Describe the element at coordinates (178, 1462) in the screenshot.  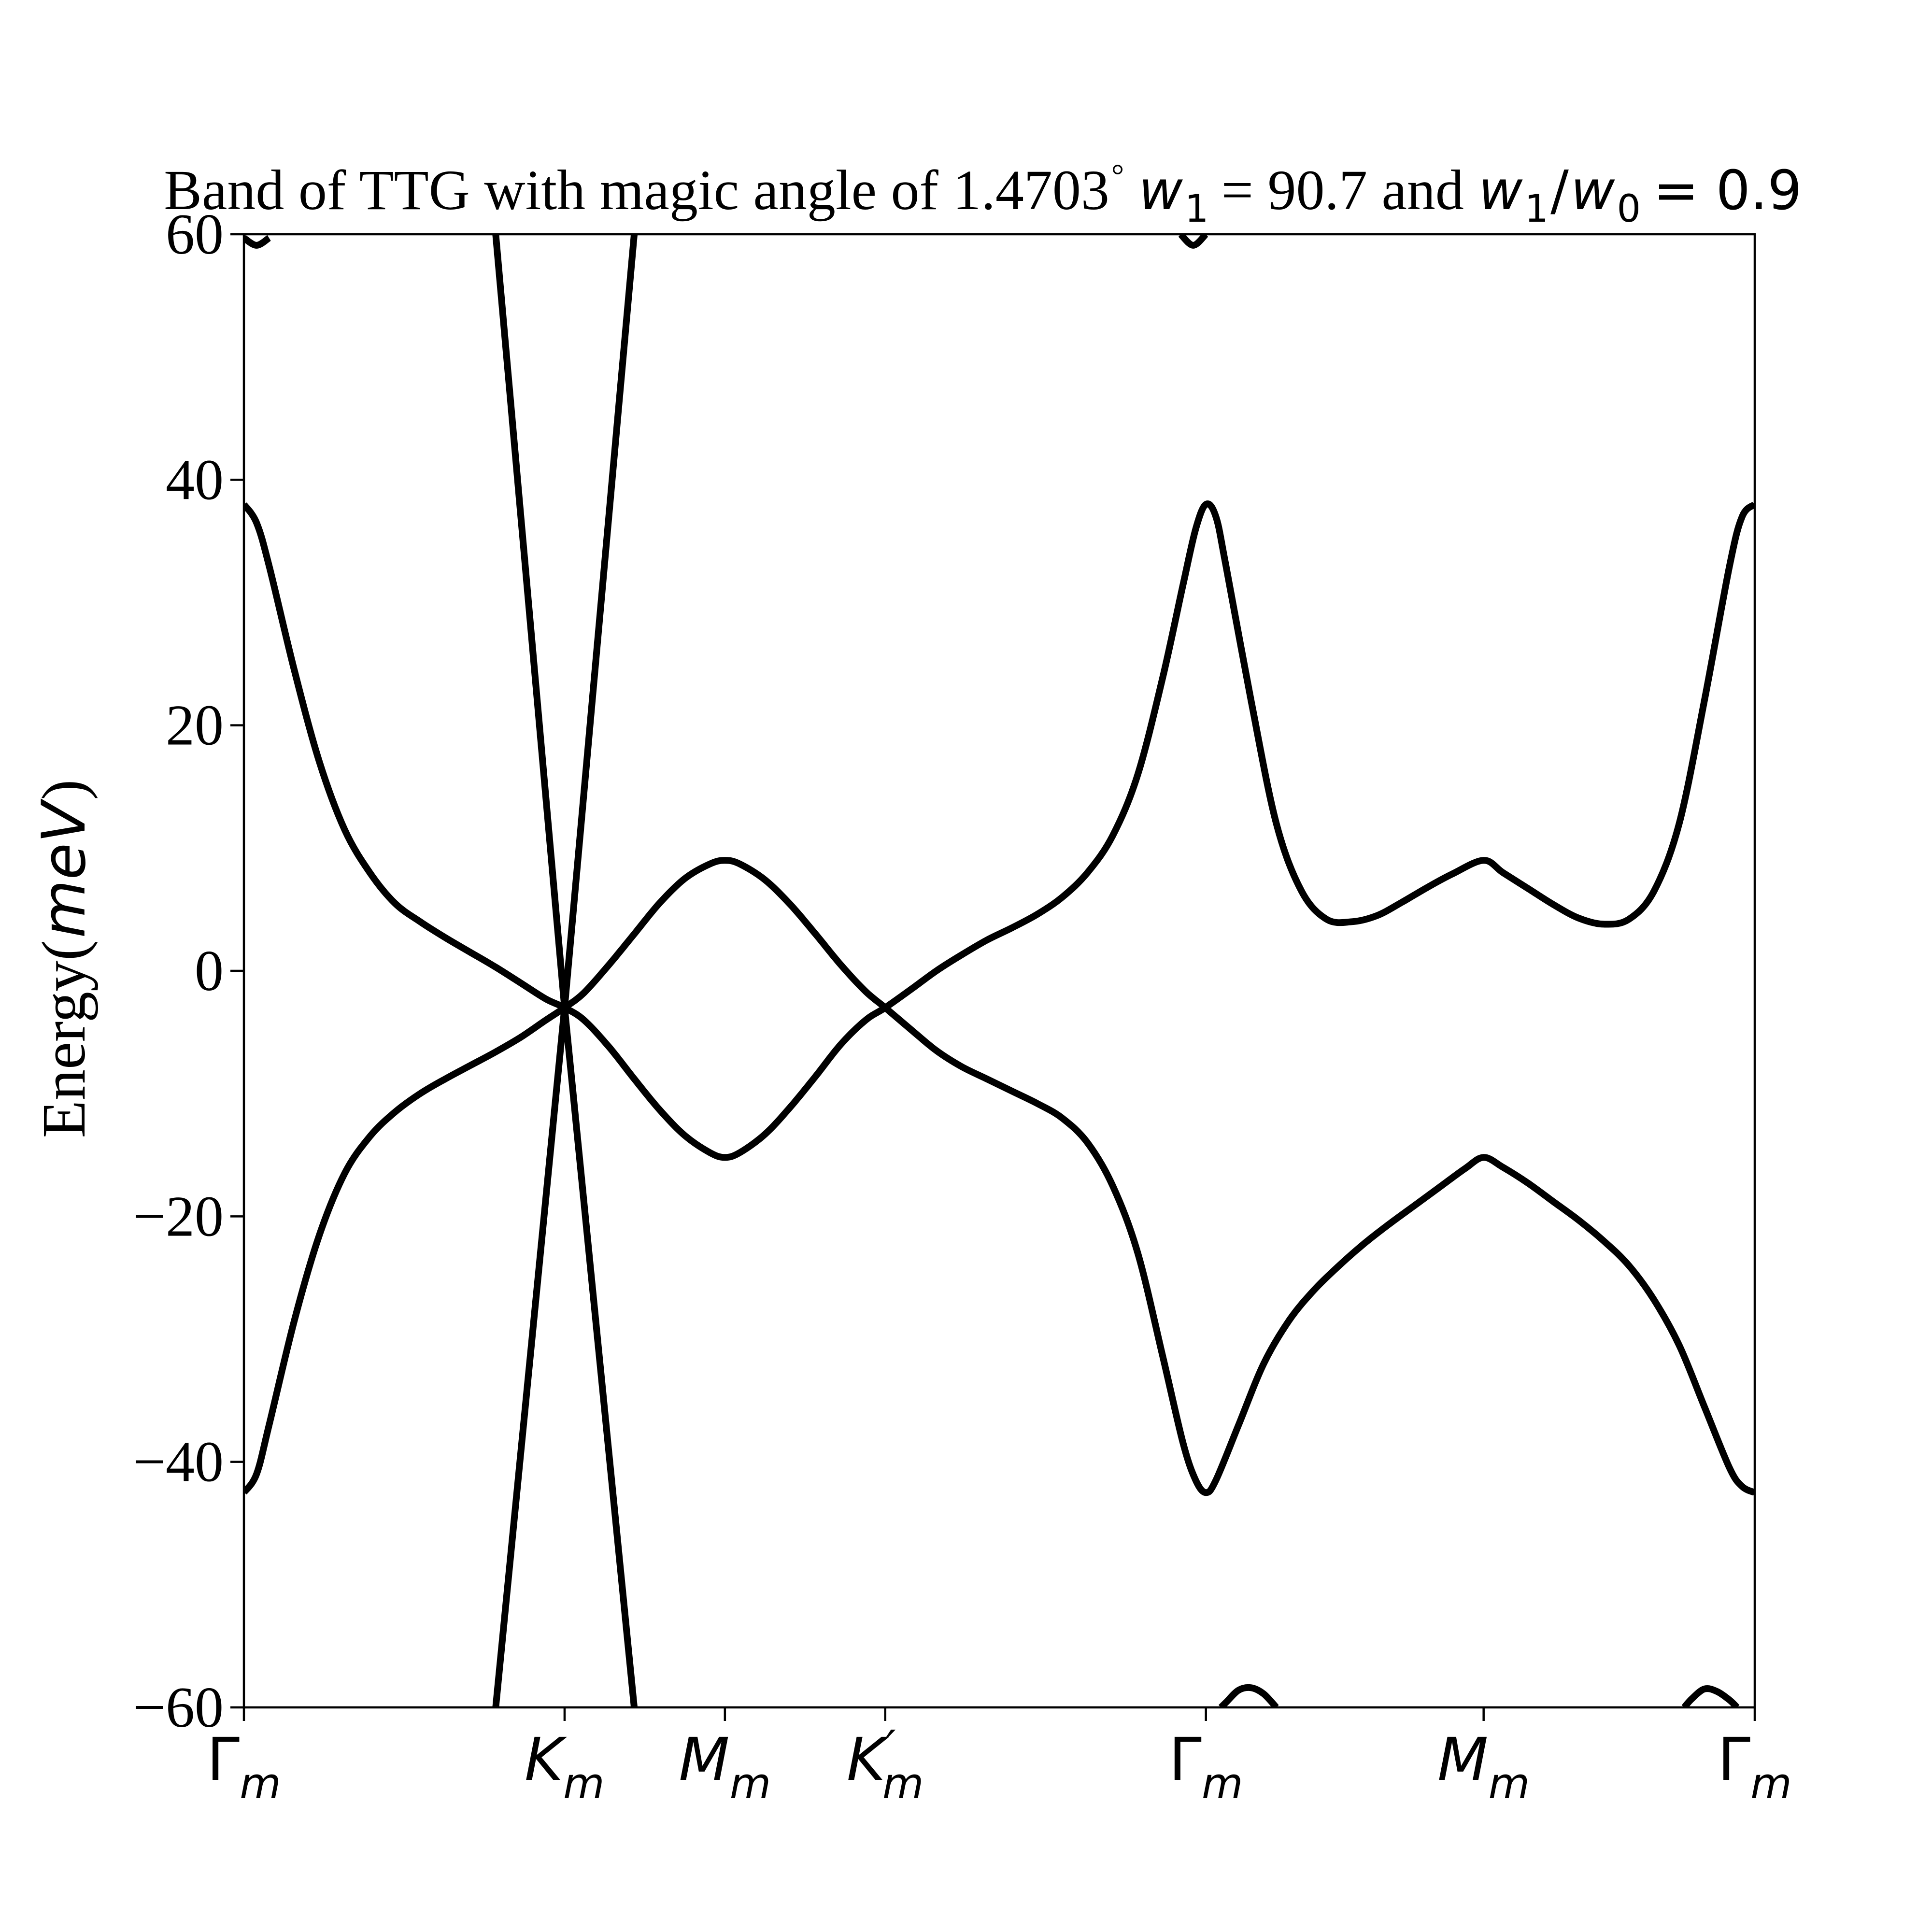
I see `y-tick-label: −40` at that location.